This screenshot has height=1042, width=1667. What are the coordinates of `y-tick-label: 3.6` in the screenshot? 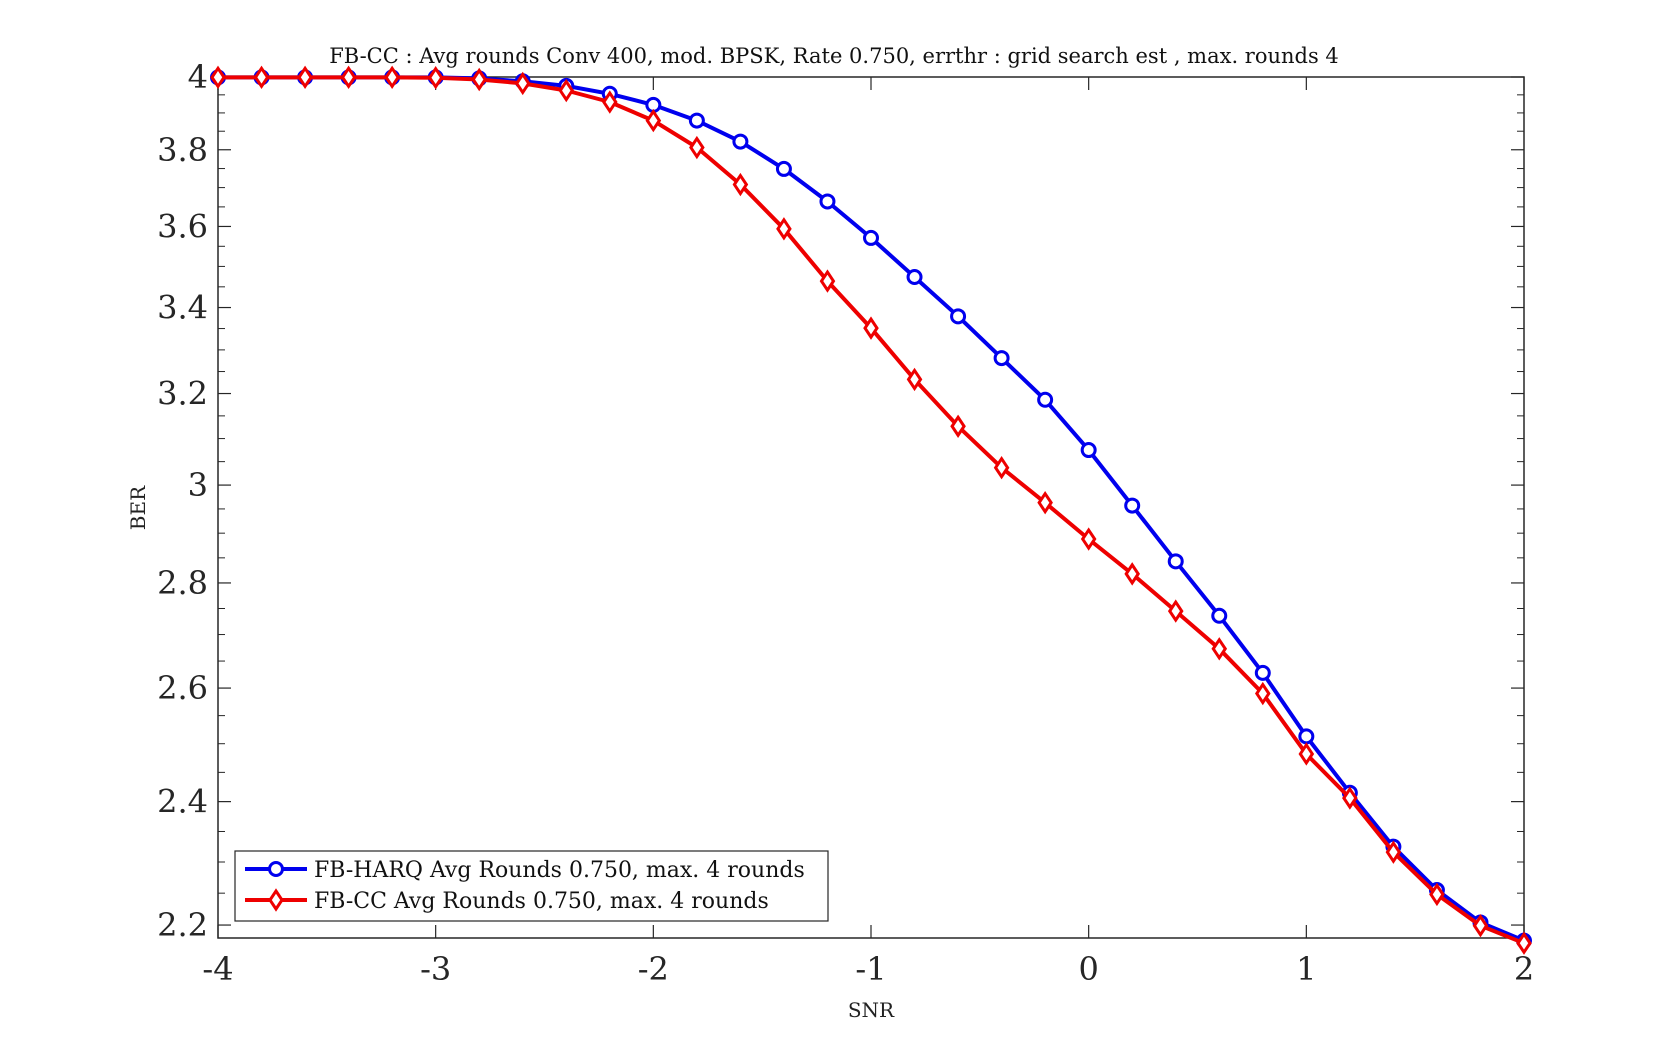 It's located at (182, 226).